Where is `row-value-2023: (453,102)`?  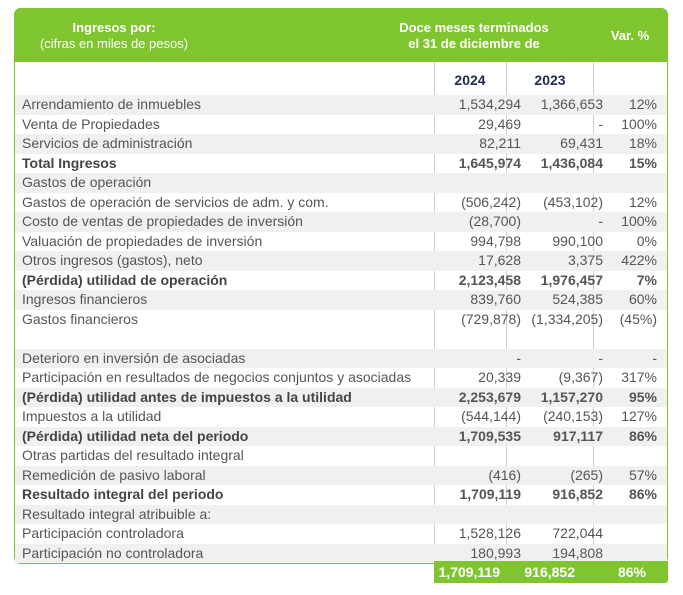 row-value-2023: (453,102) is located at coordinates (573, 201).